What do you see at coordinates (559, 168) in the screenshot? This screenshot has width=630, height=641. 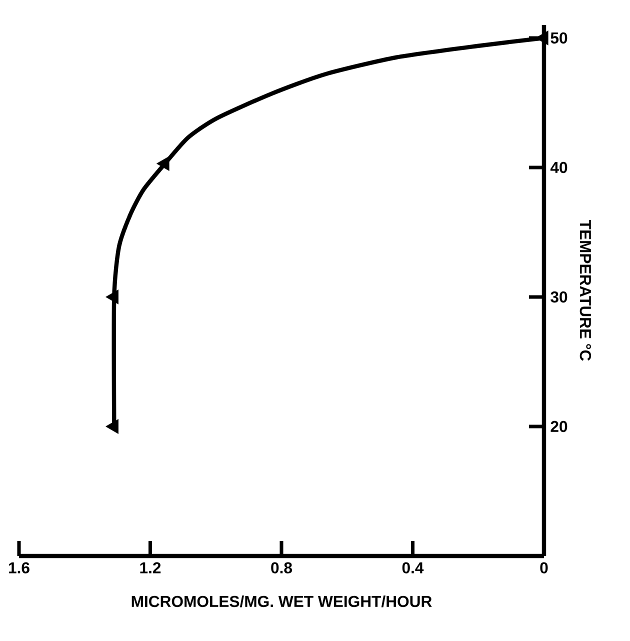 I see `y-tick-label: 40` at bounding box center [559, 168].